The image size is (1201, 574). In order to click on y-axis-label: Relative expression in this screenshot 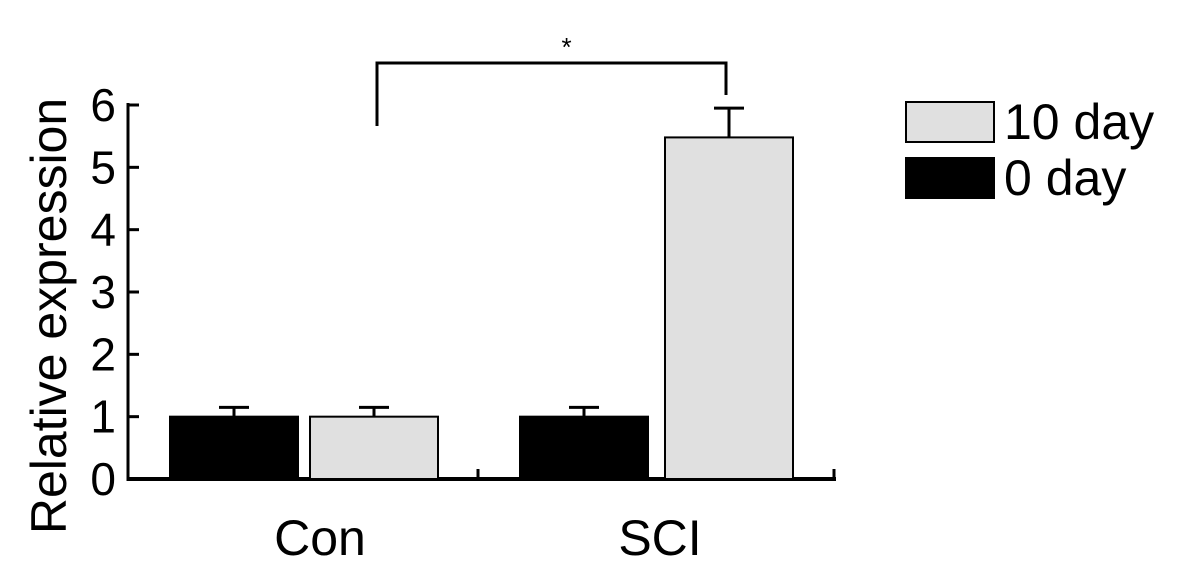, I will do `click(49, 316)`.